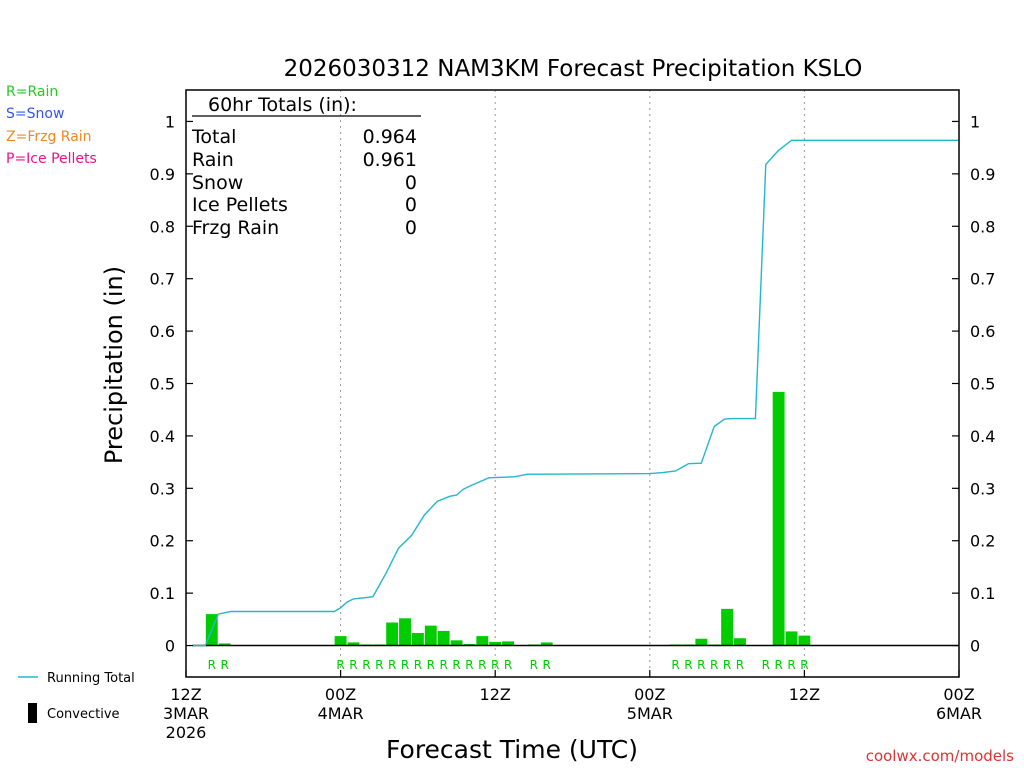 The height and width of the screenshot is (768, 1024). What do you see at coordinates (76, 697) in the screenshot?
I see `legend: Running Total Convective` at bounding box center [76, 697].